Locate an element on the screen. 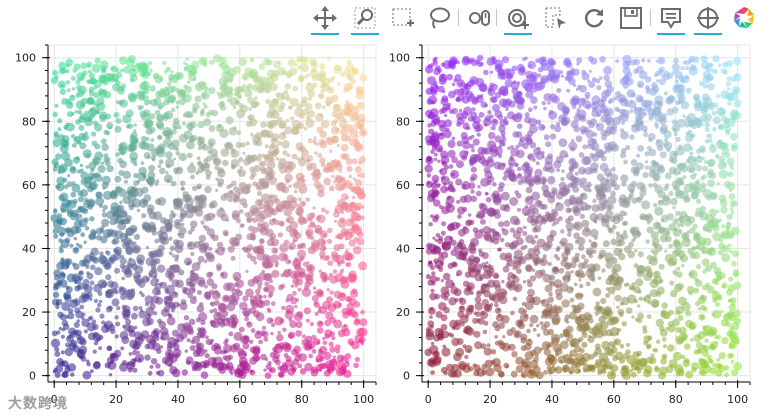  pan-tool is located at coordinates (325, 19).